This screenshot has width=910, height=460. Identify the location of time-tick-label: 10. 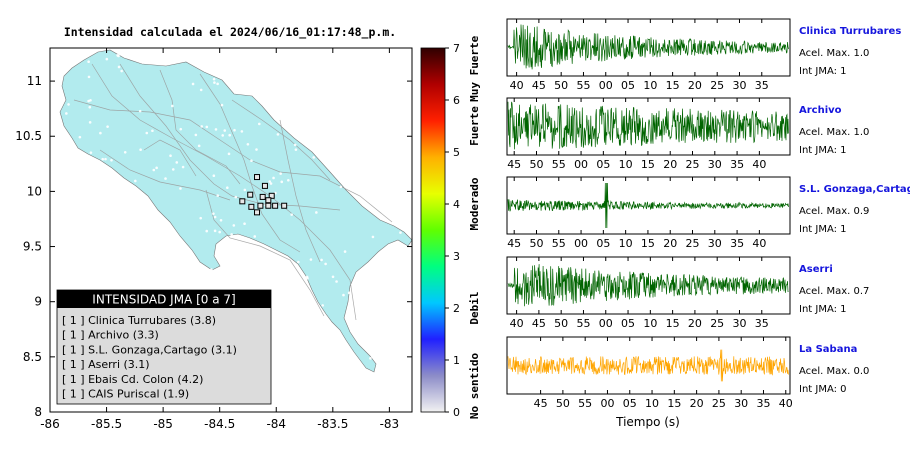
(626, 243).